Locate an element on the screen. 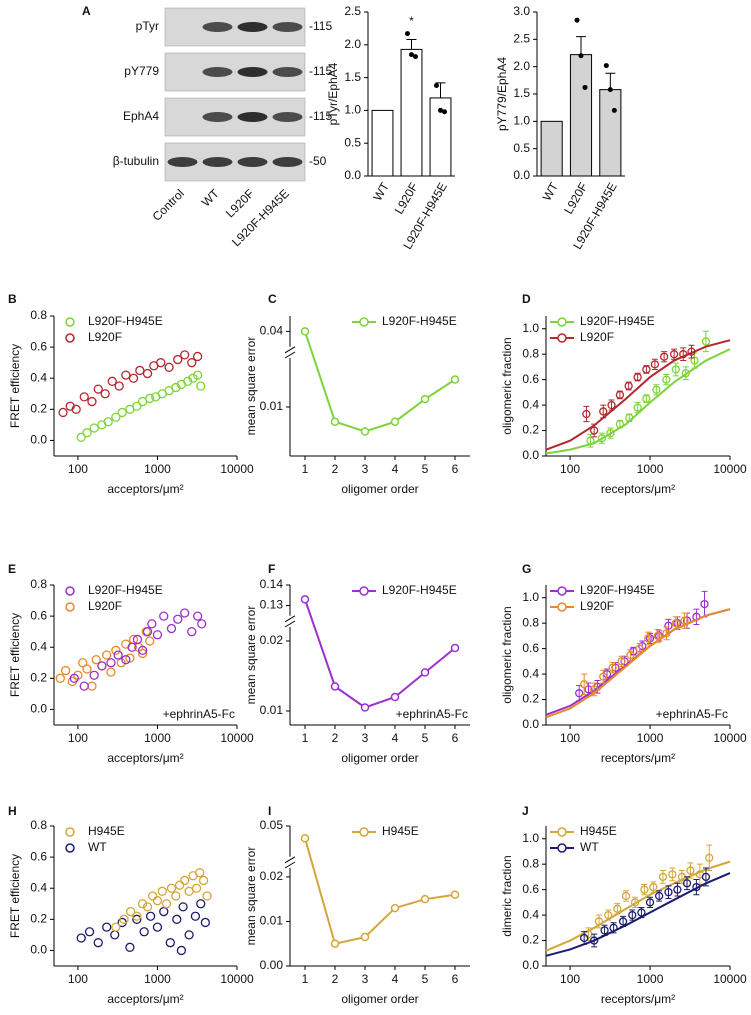 This screenshot has width=751, height=1015. x-tick-label: 4 is located at coordinates (395, 738).